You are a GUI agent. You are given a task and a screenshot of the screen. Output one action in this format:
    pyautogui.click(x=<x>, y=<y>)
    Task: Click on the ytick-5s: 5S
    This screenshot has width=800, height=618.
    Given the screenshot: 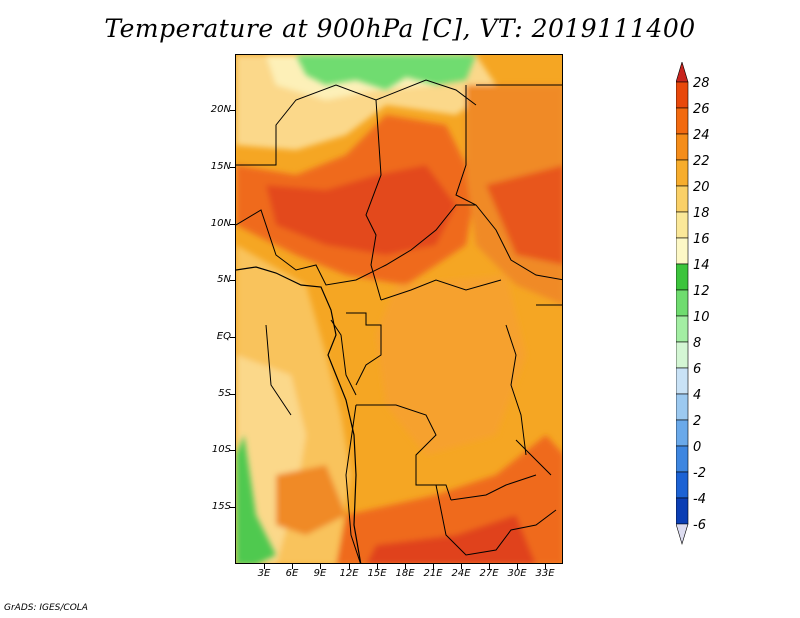 What is the action you would take?
    pyautogui.click(x=224, y=393)
    